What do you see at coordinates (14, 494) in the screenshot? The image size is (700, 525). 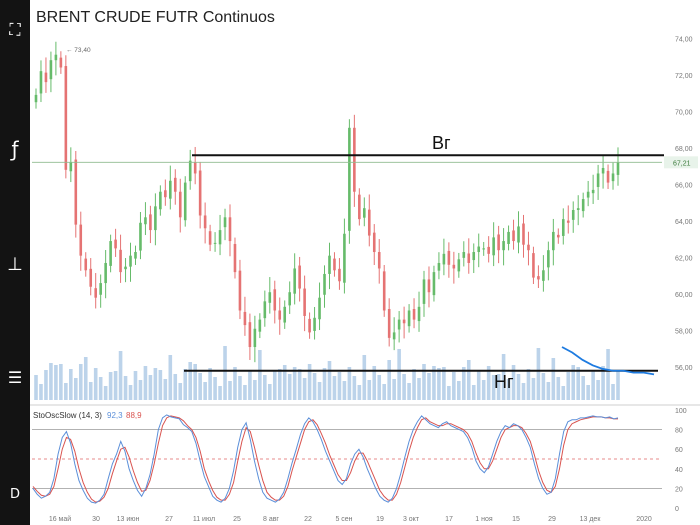 I see `timeframe-button: D` at bounding box center [14, 494].